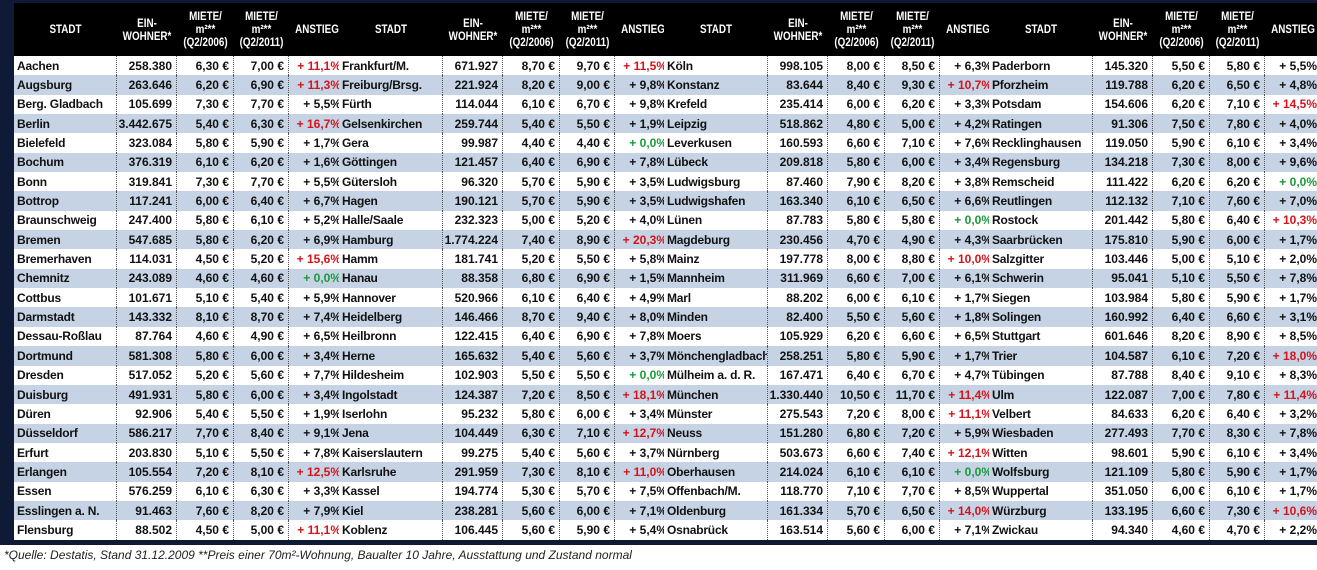 This screenshot has height=570, width=1317. What do you see at coordinates (531, 162) in the screenshot?
I see `cell-rent-2006: 6,40 €` at bounding box center [531, 162].